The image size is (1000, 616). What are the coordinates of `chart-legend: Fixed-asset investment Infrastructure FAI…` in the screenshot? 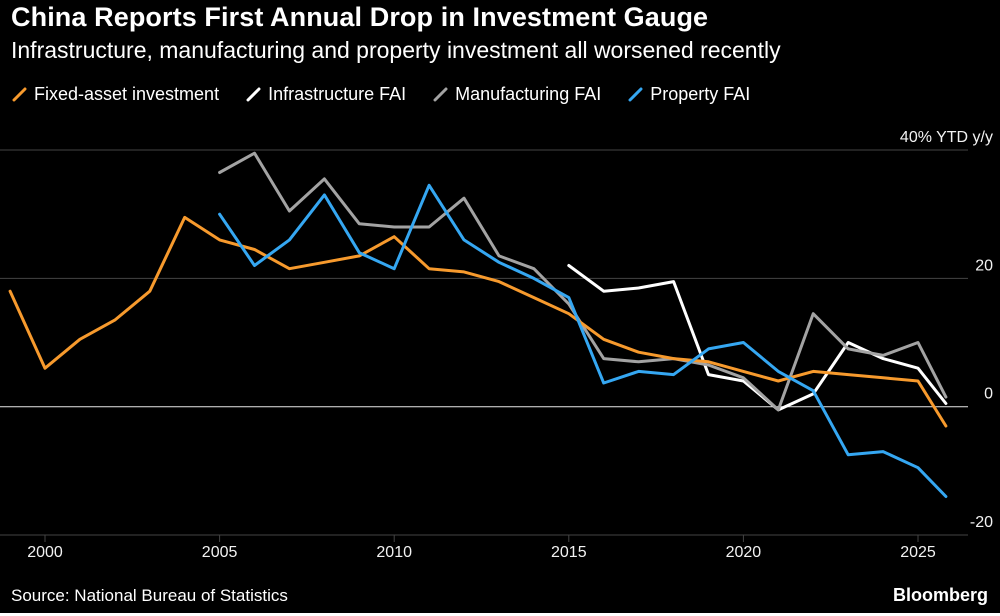 It's located at (381, 94).